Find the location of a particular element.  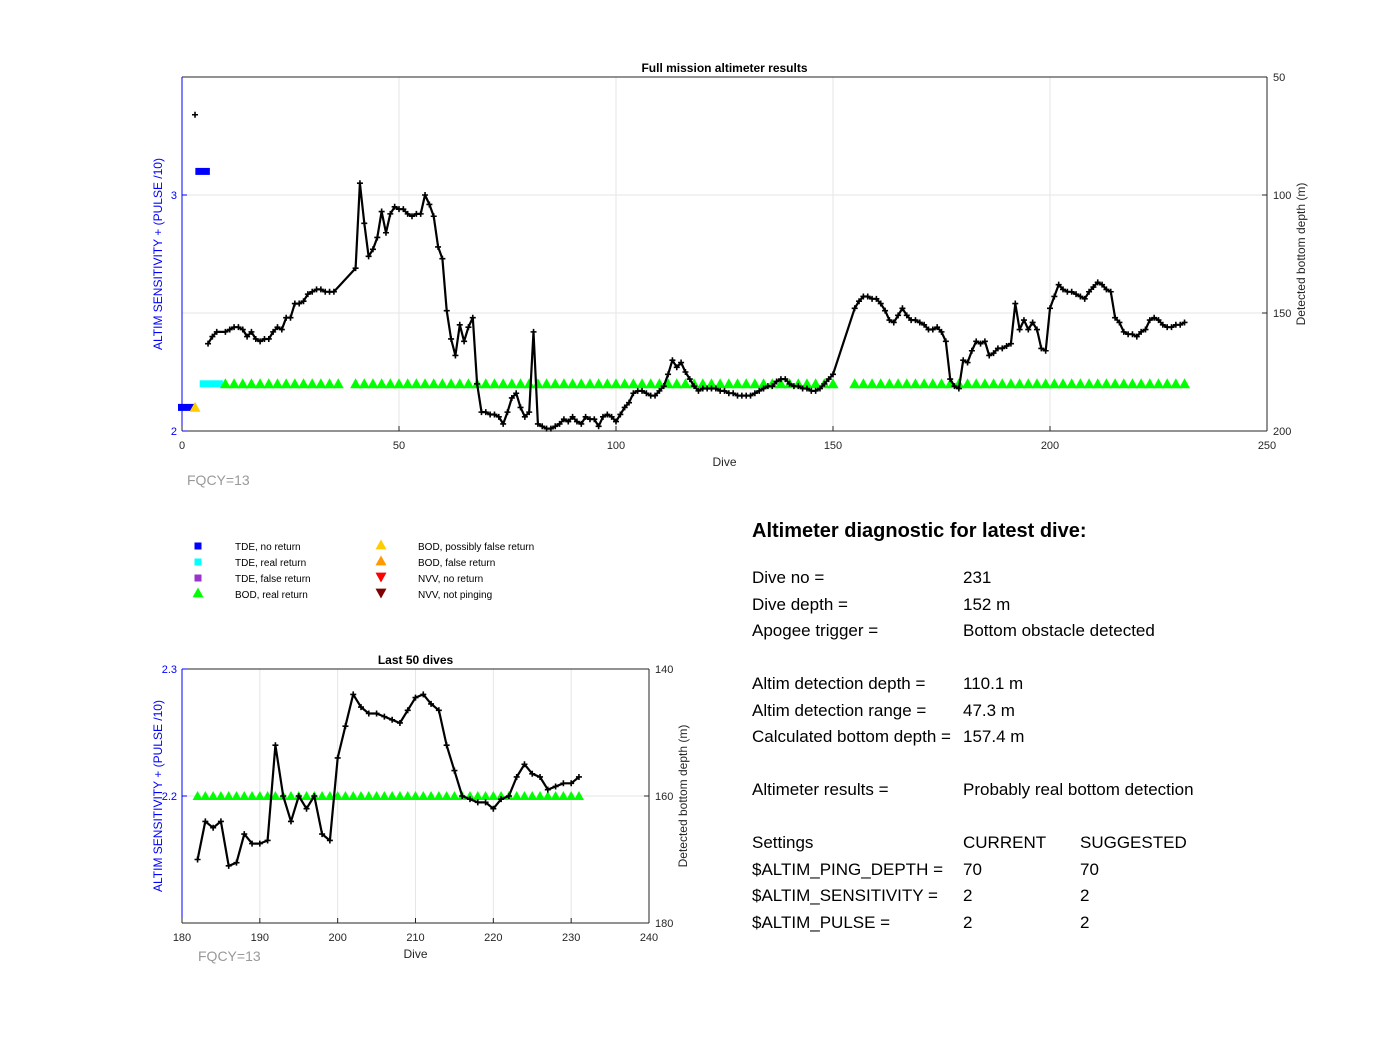

settings-header-row: Settings CURRENT SUGGESTED is located at coordinates (1062, 843).